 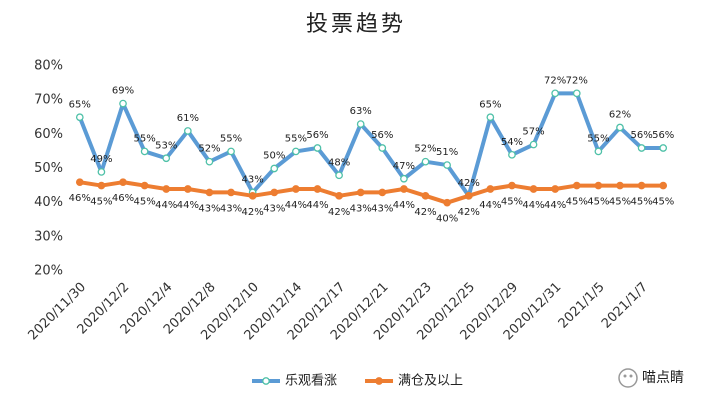 I want to click on legend-label: 乐观看涨, so click(x=311, y=381).